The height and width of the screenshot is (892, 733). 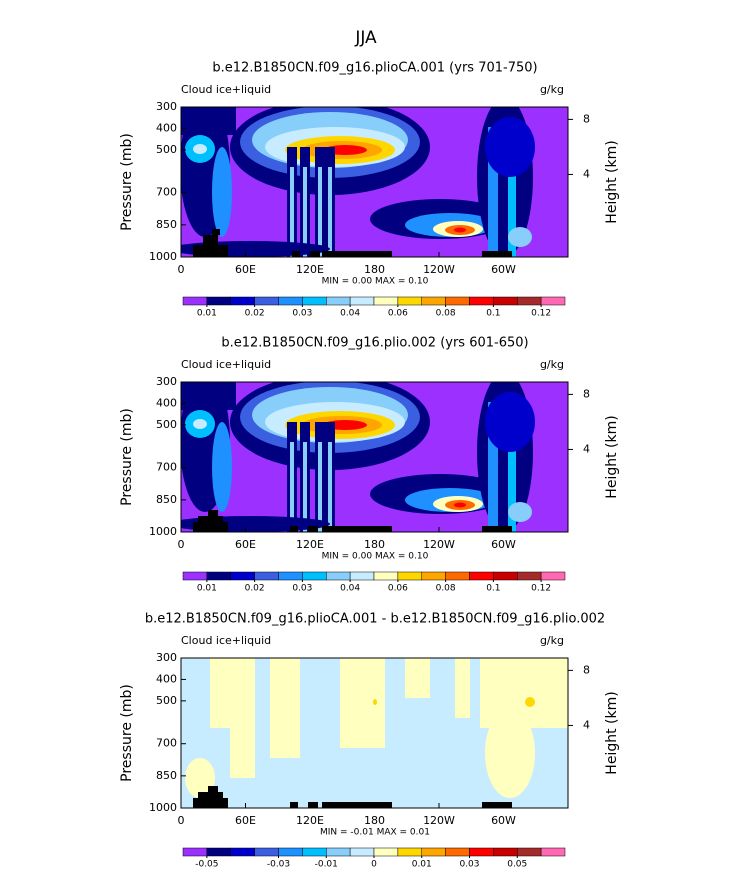 What do you see at coordinates (166, 467) in the screenshot?
I see `y-tick-label: 700` at bounding box center [166, 467].